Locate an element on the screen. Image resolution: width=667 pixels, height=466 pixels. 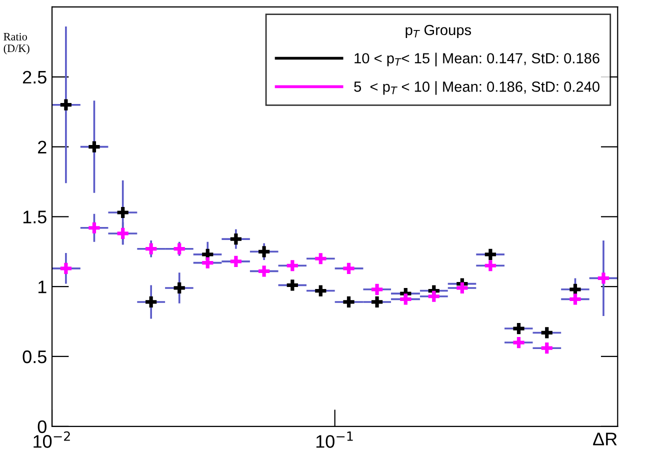
y-axis-title: Ratio (D/K) is located at coordinates (17, 43).